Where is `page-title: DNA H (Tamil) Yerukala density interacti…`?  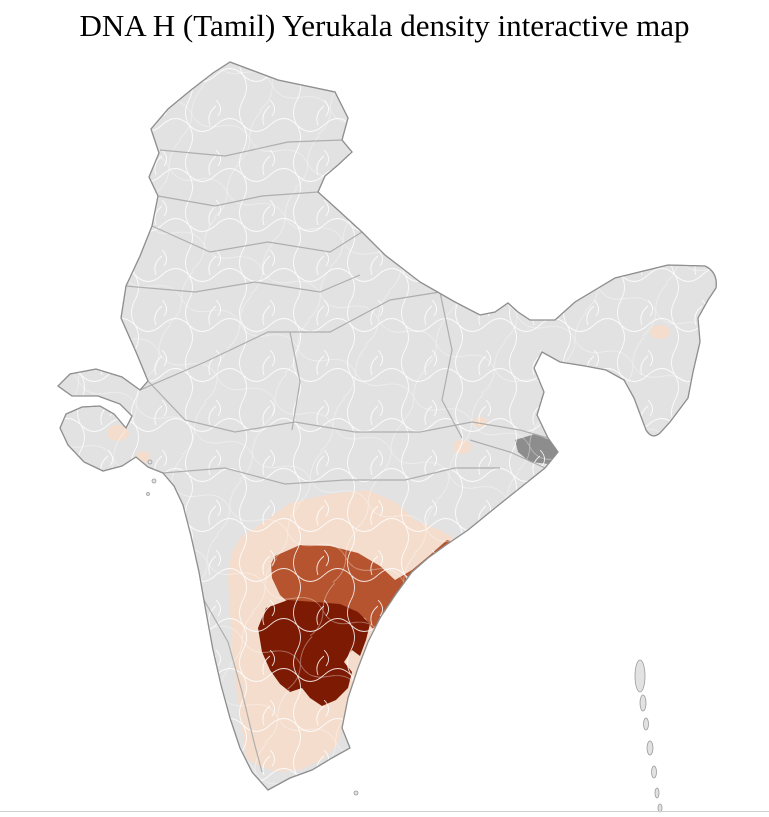 page-title: DNA H (Tamil) Yerukala density interacti… is located at coordinates (384, 25).